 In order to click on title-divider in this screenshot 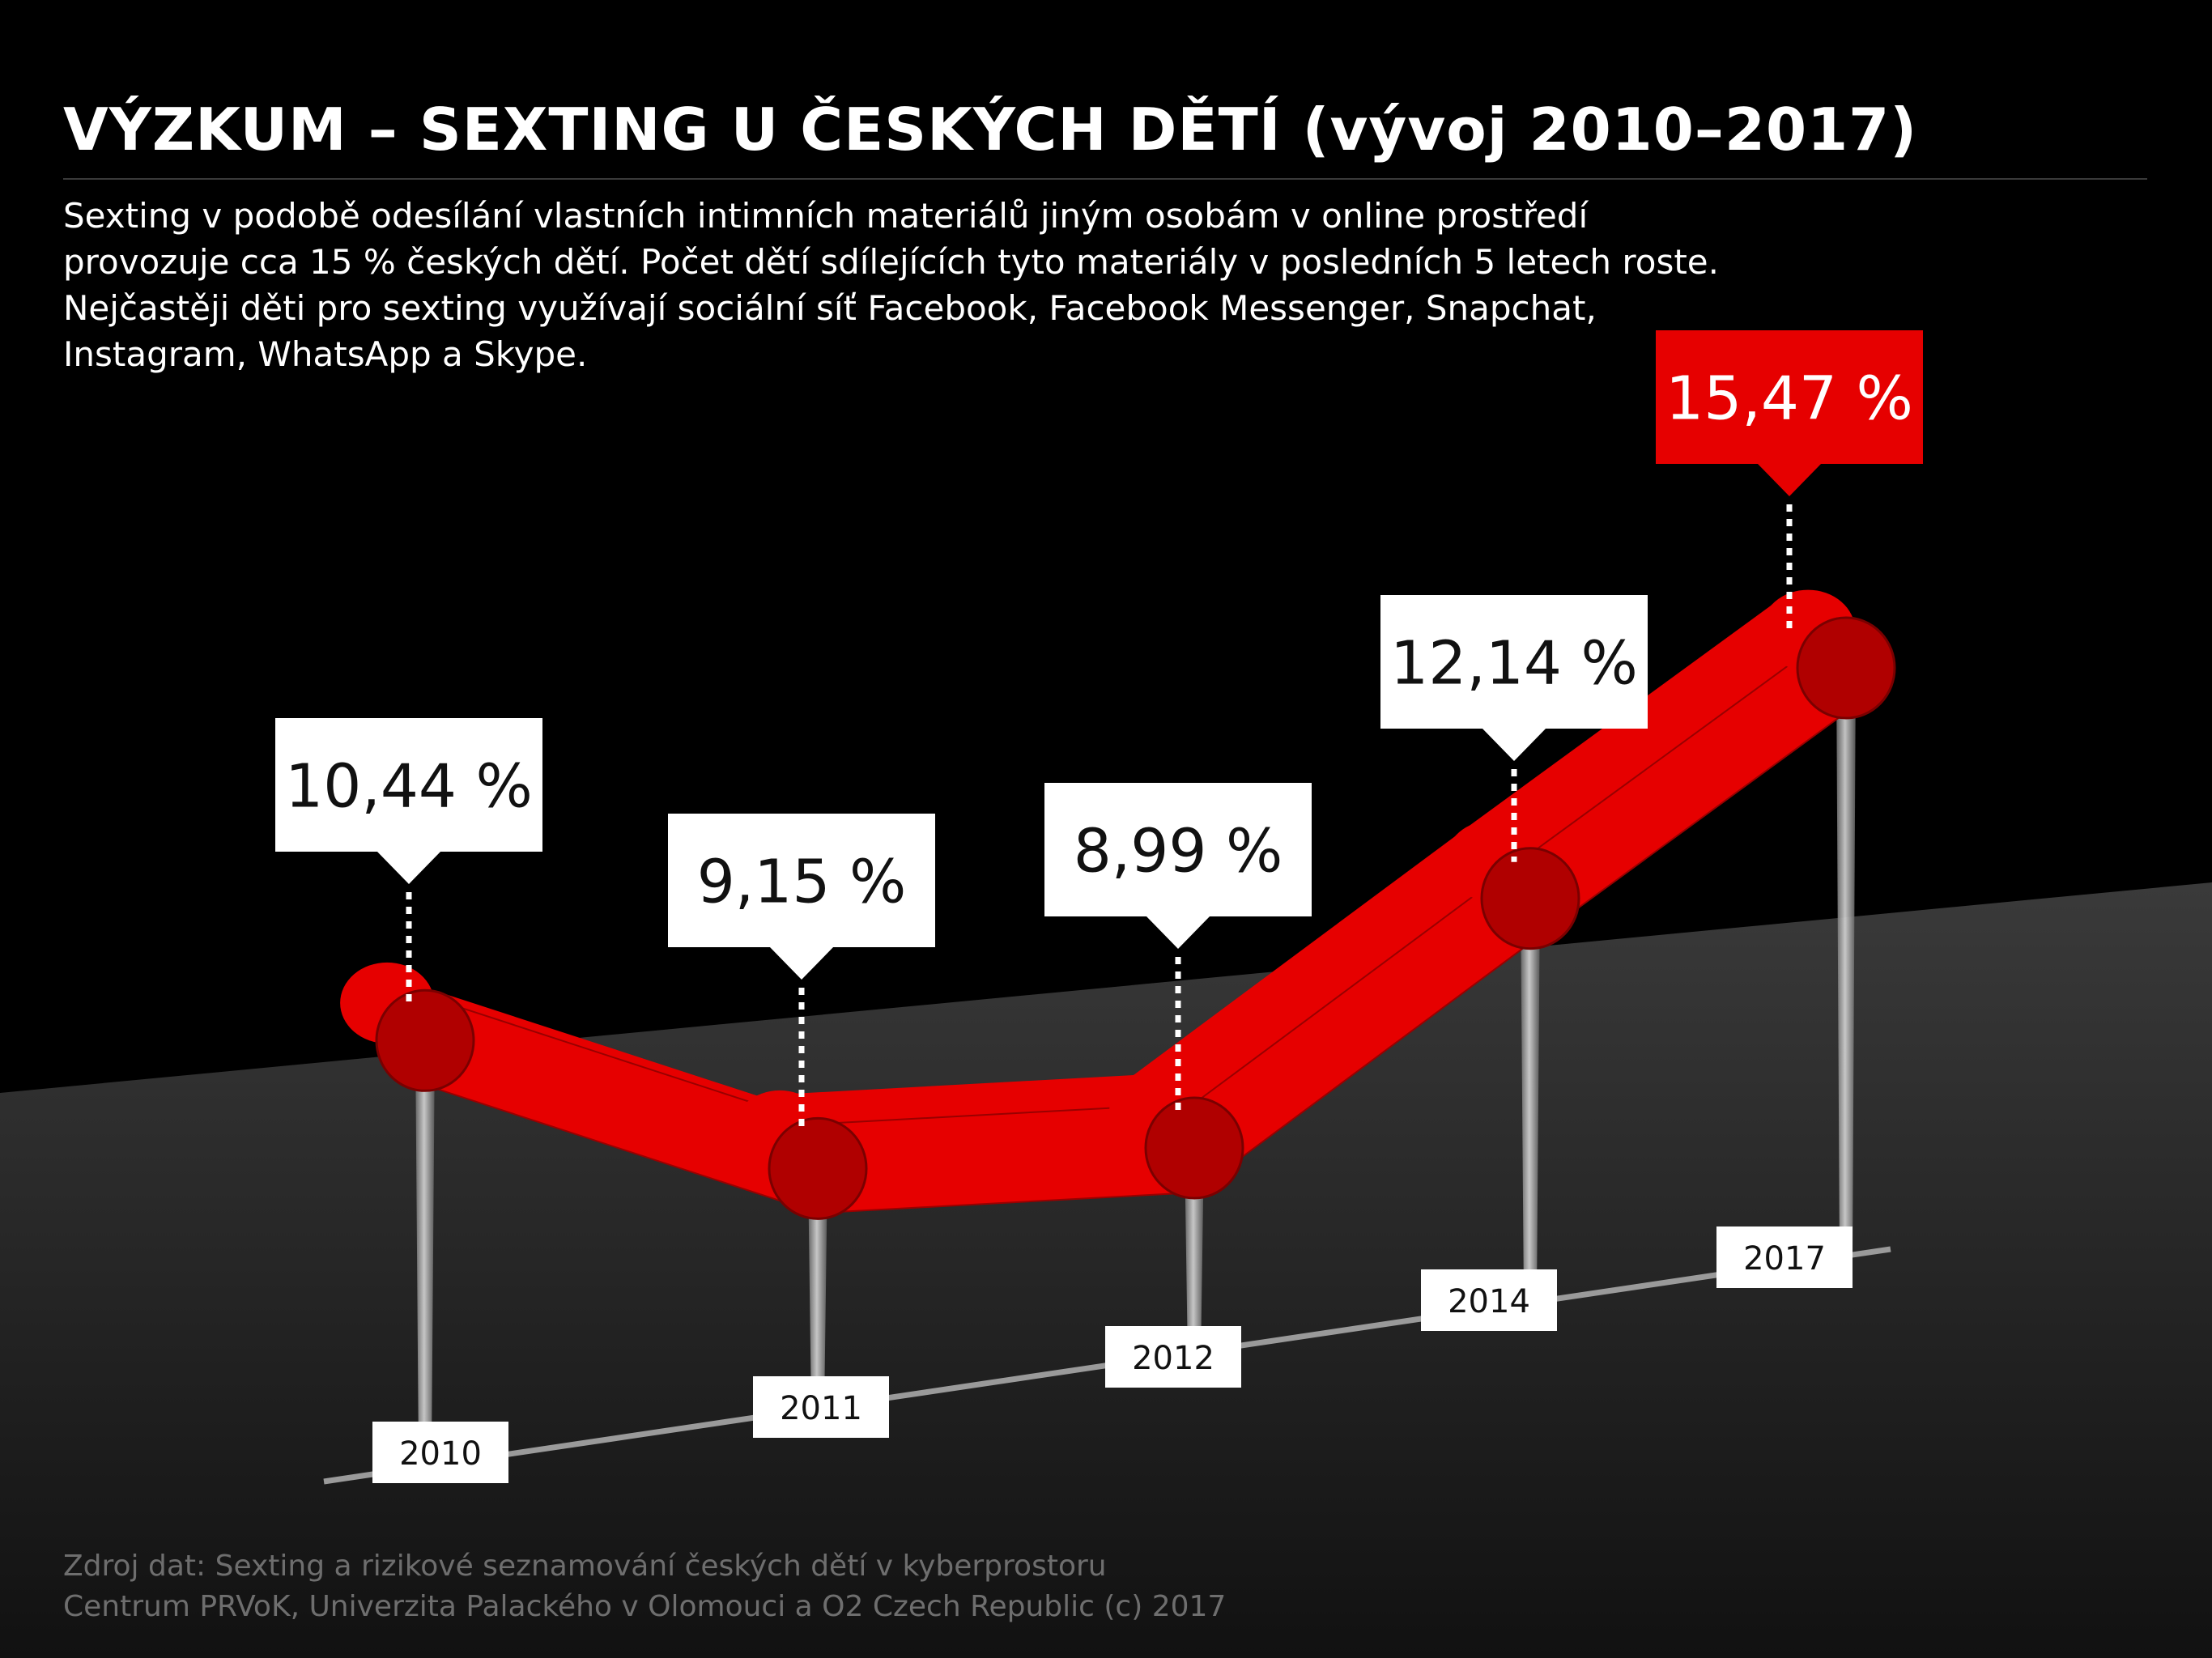, I will do `click(1105, 179)`.